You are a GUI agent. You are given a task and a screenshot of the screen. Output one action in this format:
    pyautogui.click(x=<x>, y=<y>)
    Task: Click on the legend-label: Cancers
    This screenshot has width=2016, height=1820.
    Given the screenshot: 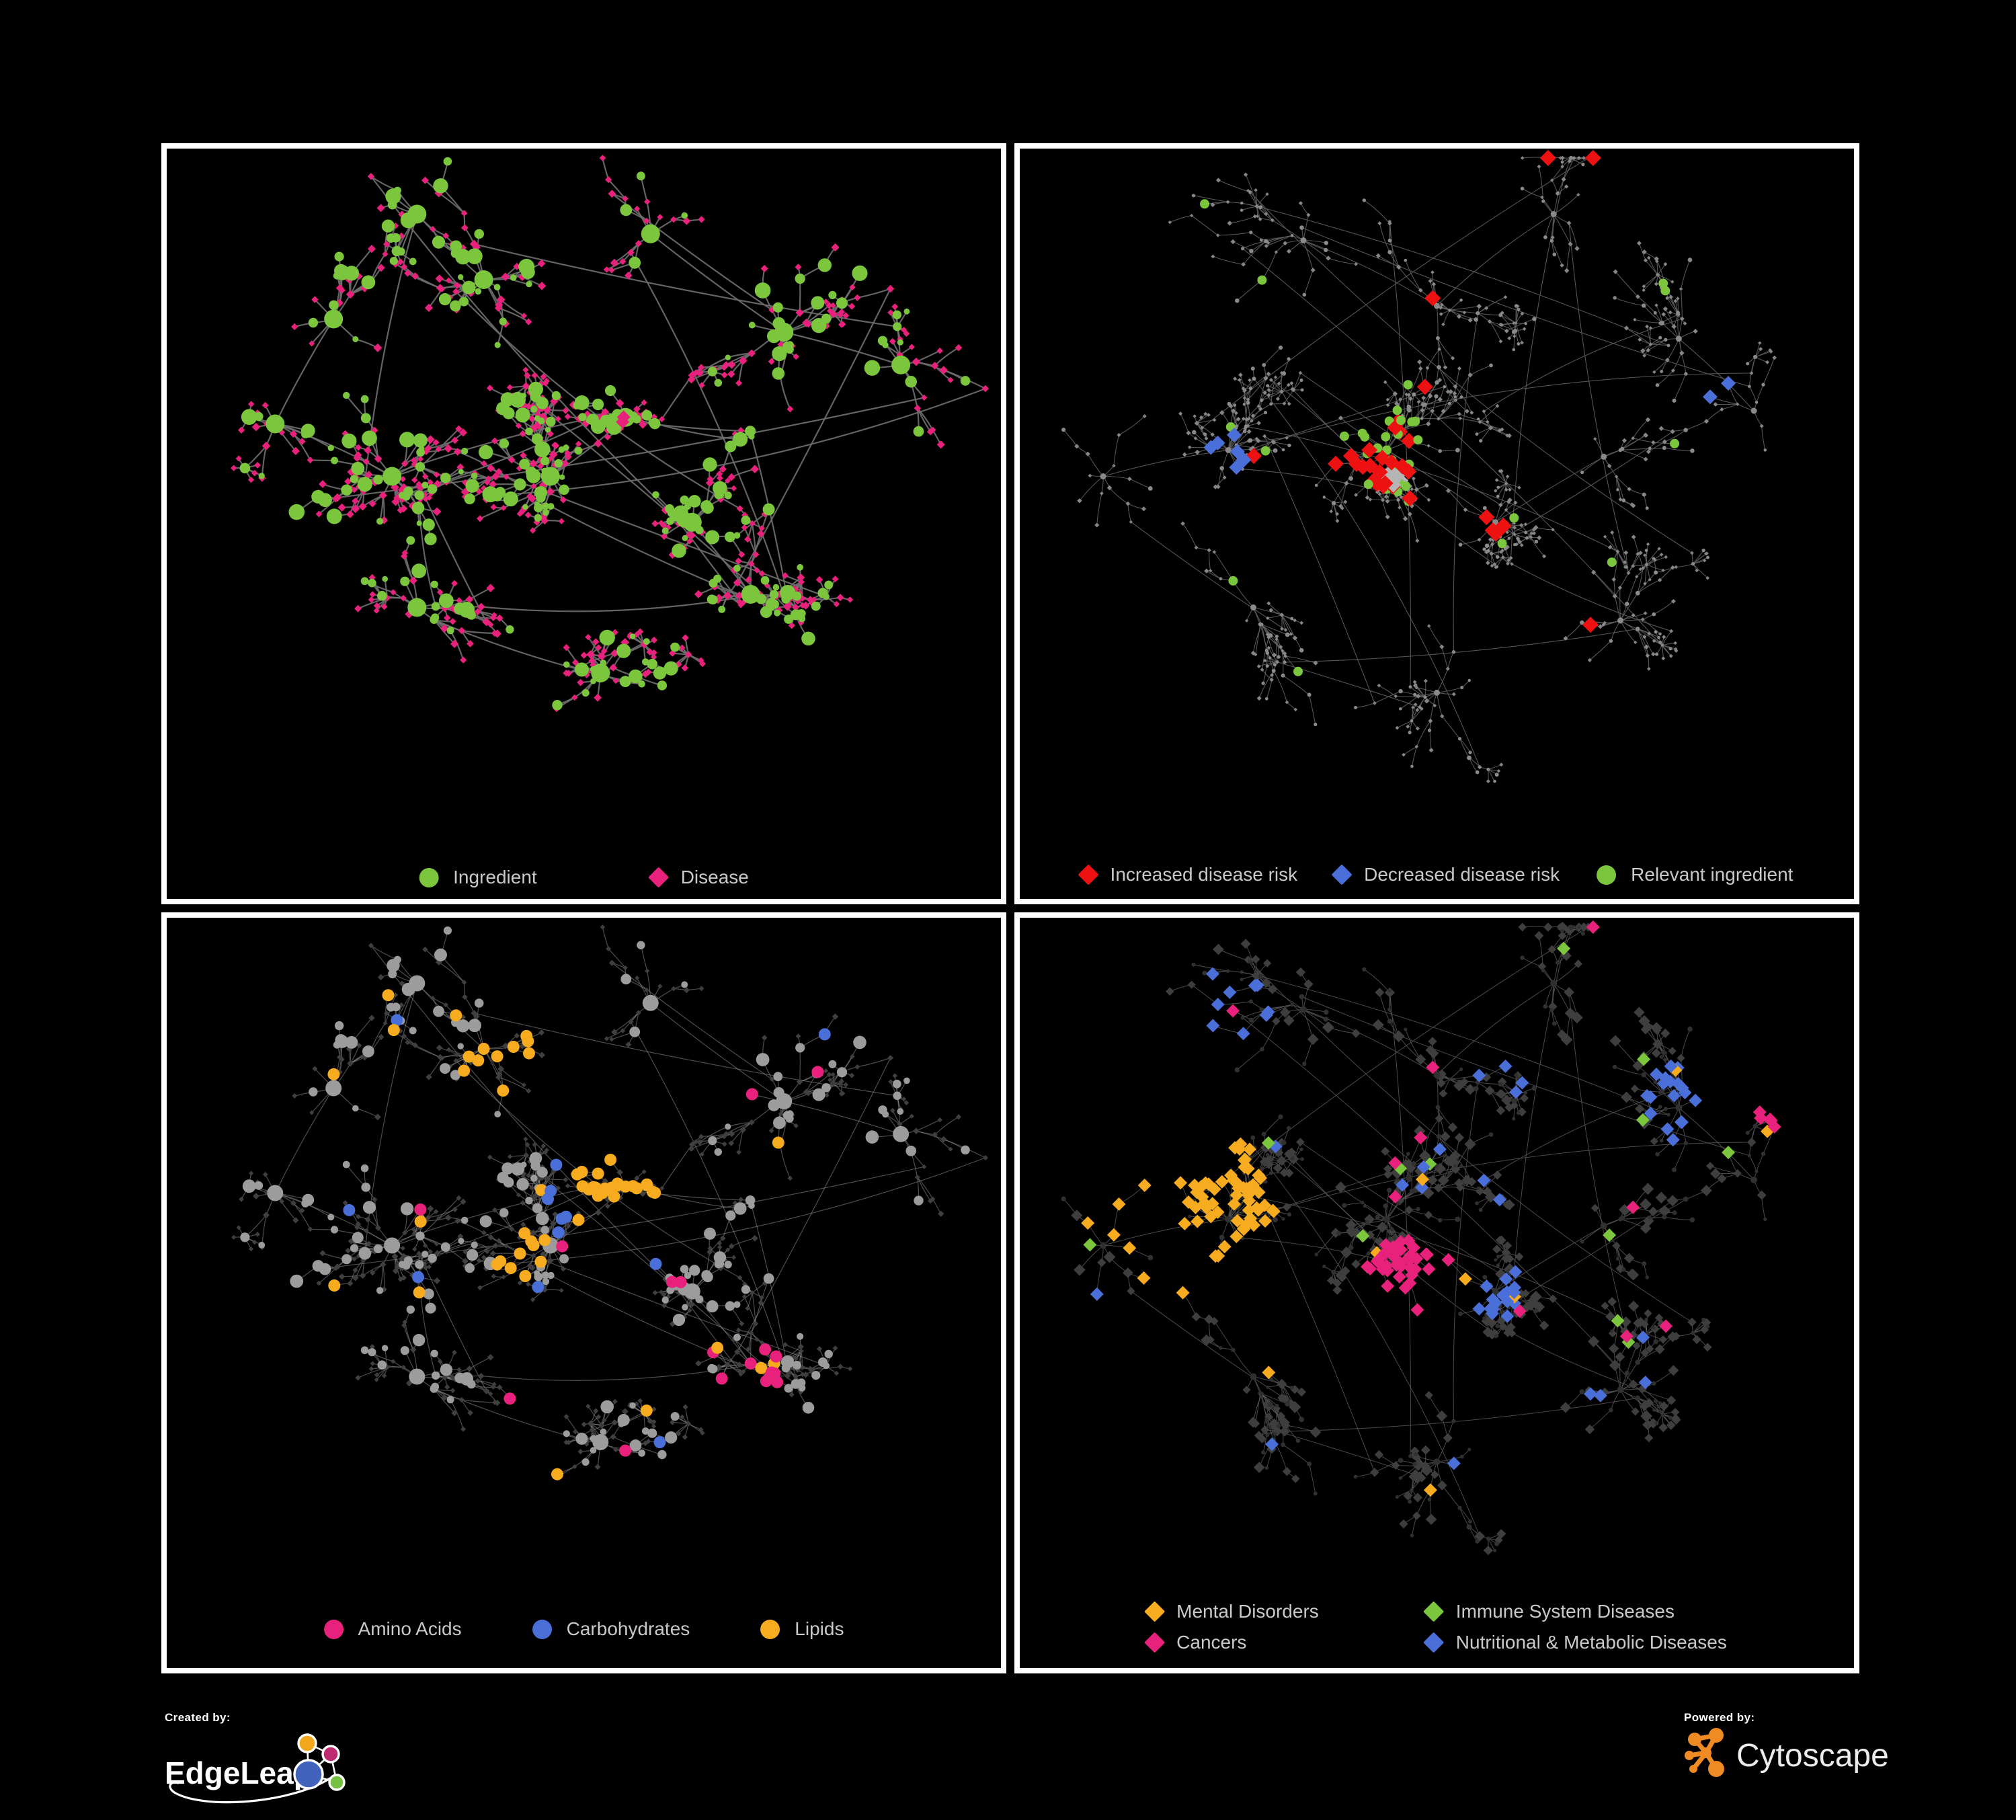 What is the action you would take?
    pyautogui.click(x=1211, y=1642)
    